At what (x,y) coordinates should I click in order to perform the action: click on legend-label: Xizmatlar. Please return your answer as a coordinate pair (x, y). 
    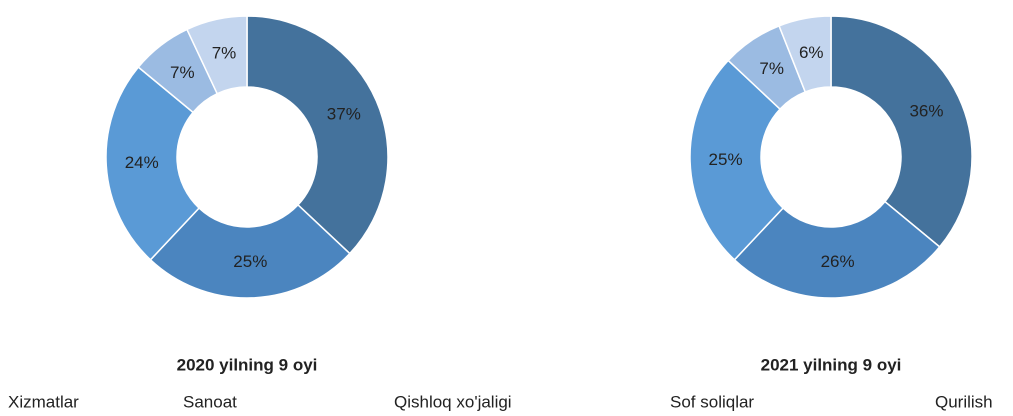
    Looking at the image, I should click on (43, 401).